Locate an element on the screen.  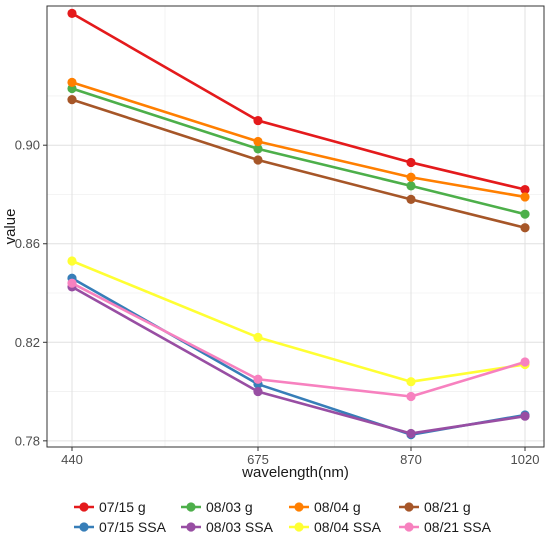
x-tick-label: 1020 is located at coordinates (525, 459).